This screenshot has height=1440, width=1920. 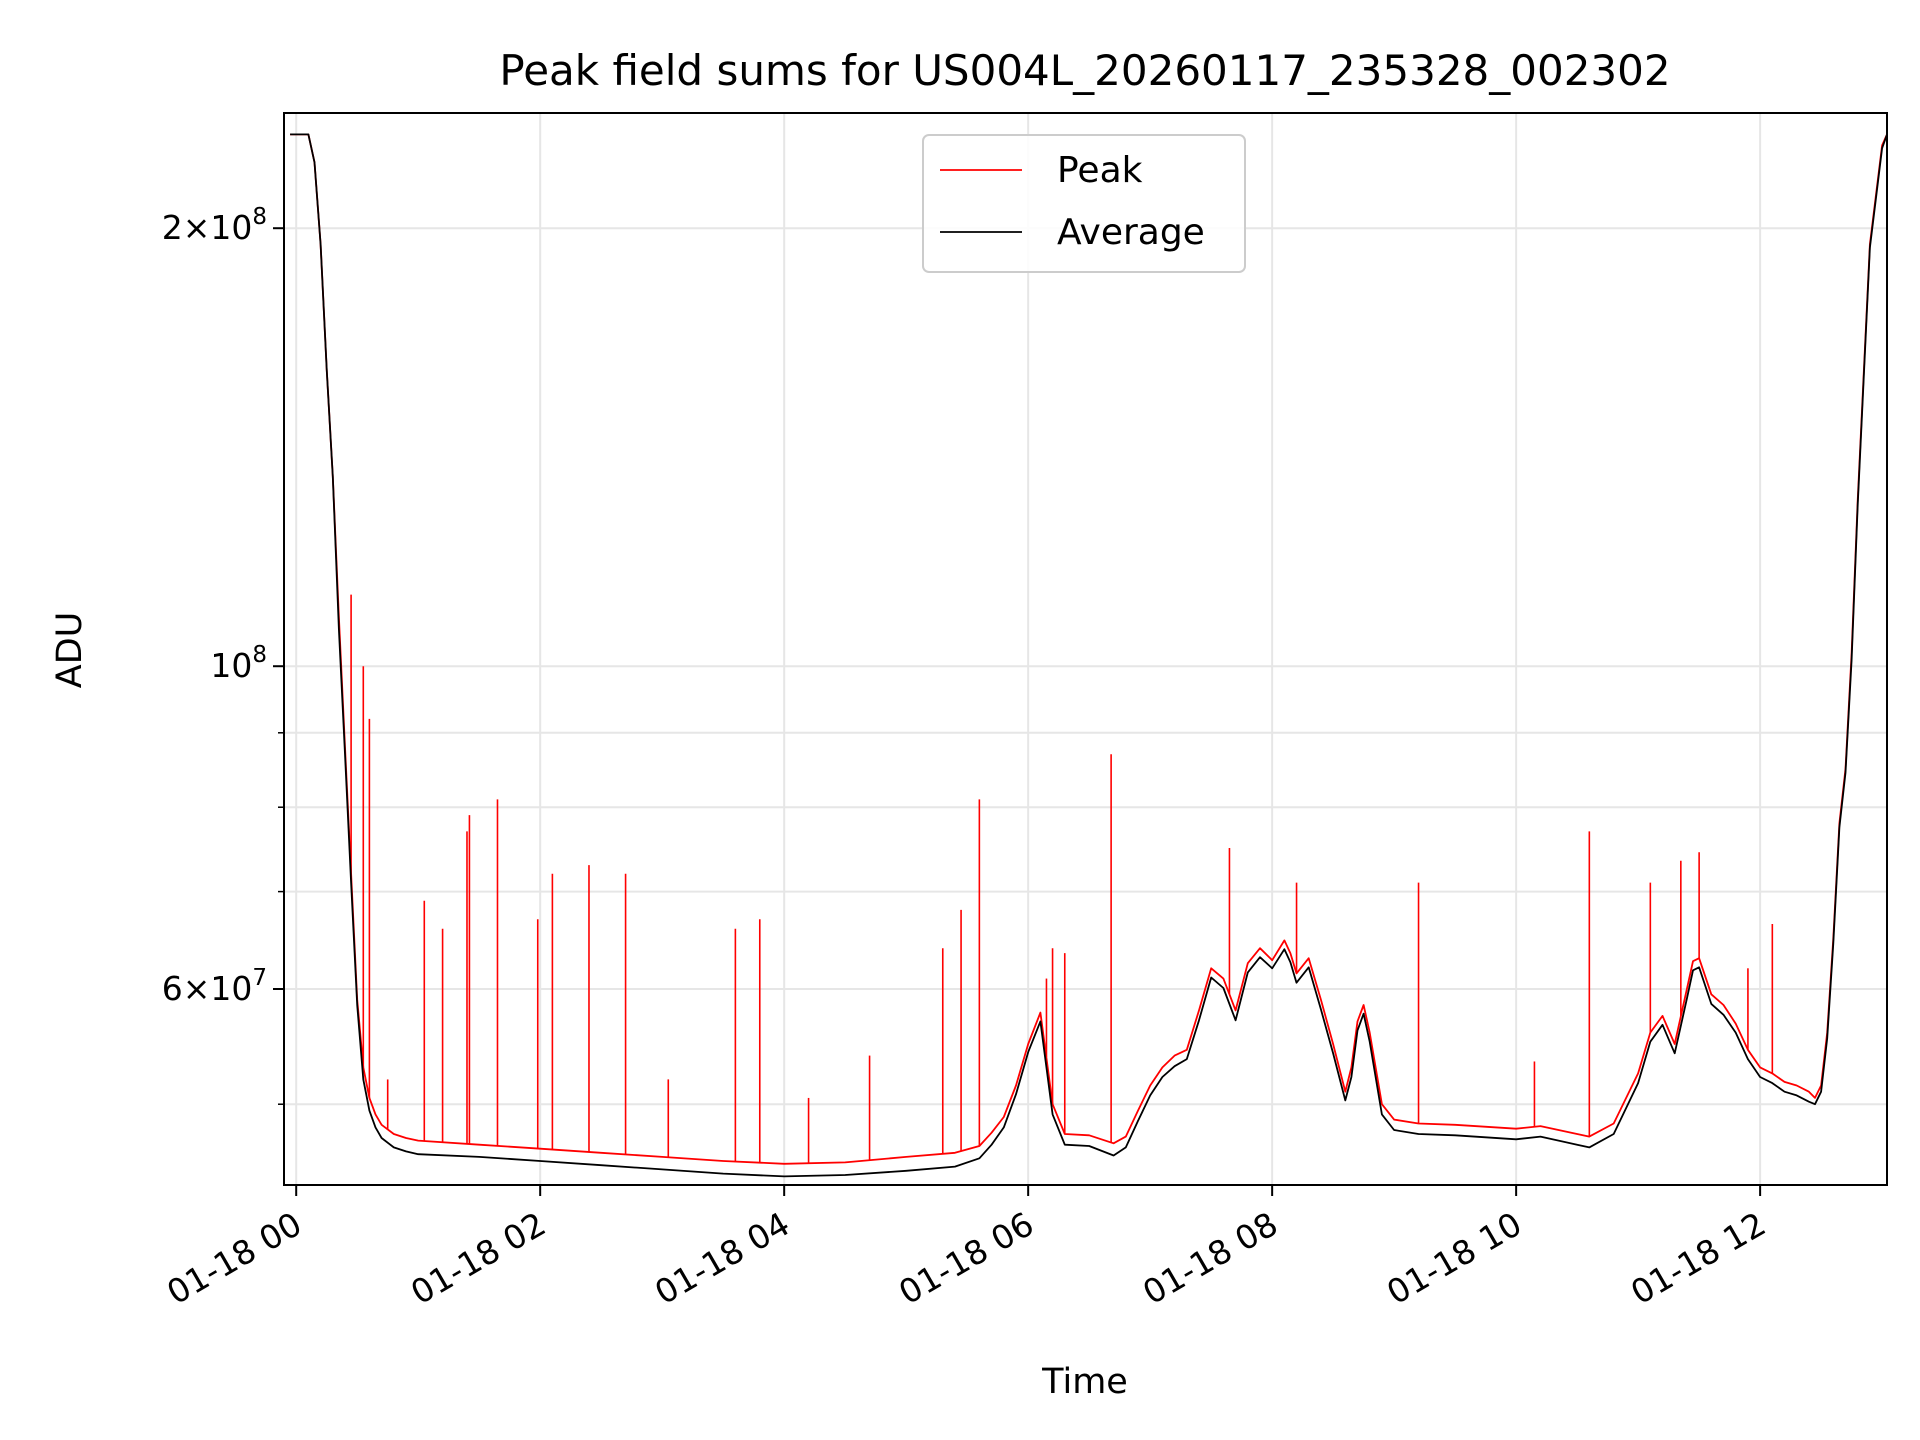 What do you see at coordinates (214, 986) in the screenshot?
I see `y-tick-label: 6×107` at bounding box center [214, 986].